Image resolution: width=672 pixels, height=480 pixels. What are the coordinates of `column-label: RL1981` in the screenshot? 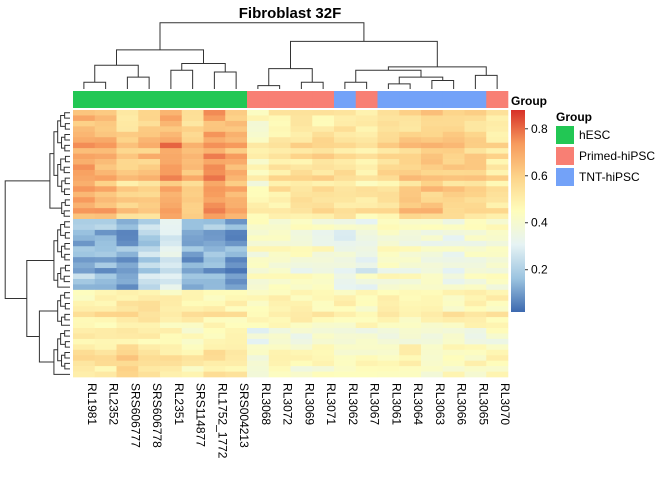 It's located at (92, 404).